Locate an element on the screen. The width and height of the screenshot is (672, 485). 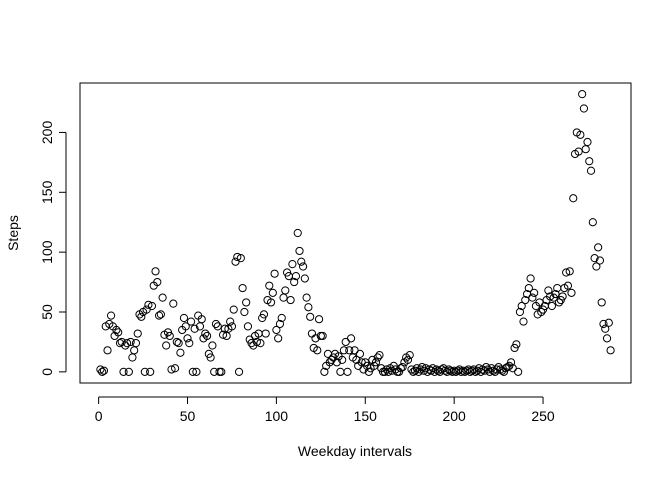
y-tick-label: 0 is located at coordinates (47, 372).